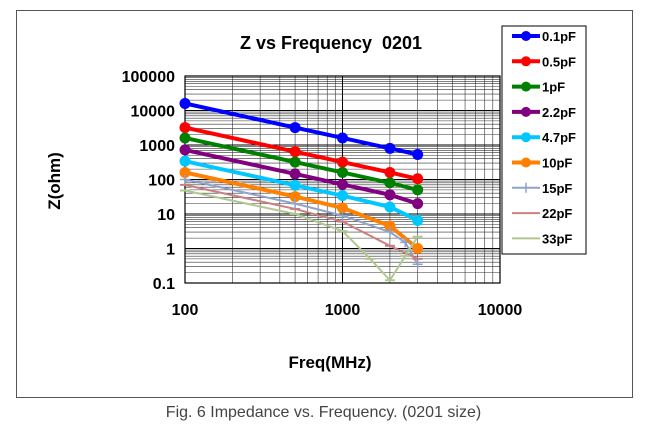  Describe the element at coordinates (161, 181) in the screenshot. I see `y-tick-label: 100` at that location.